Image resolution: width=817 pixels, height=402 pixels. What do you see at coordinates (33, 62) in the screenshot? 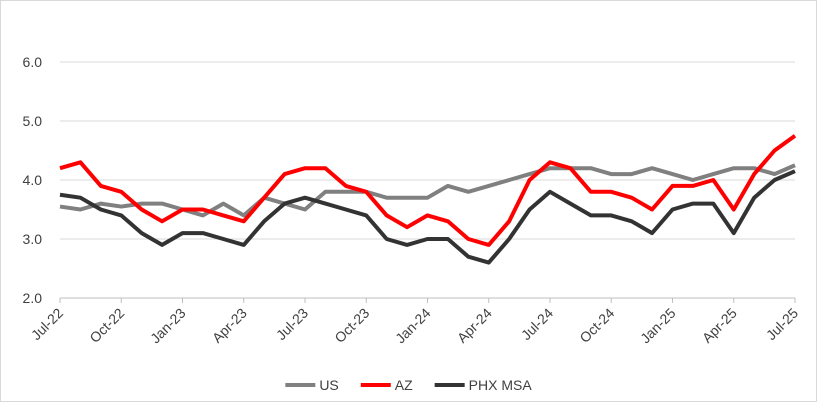
I see `y-tick-label: 6.0` at bounding box center [33, 62].